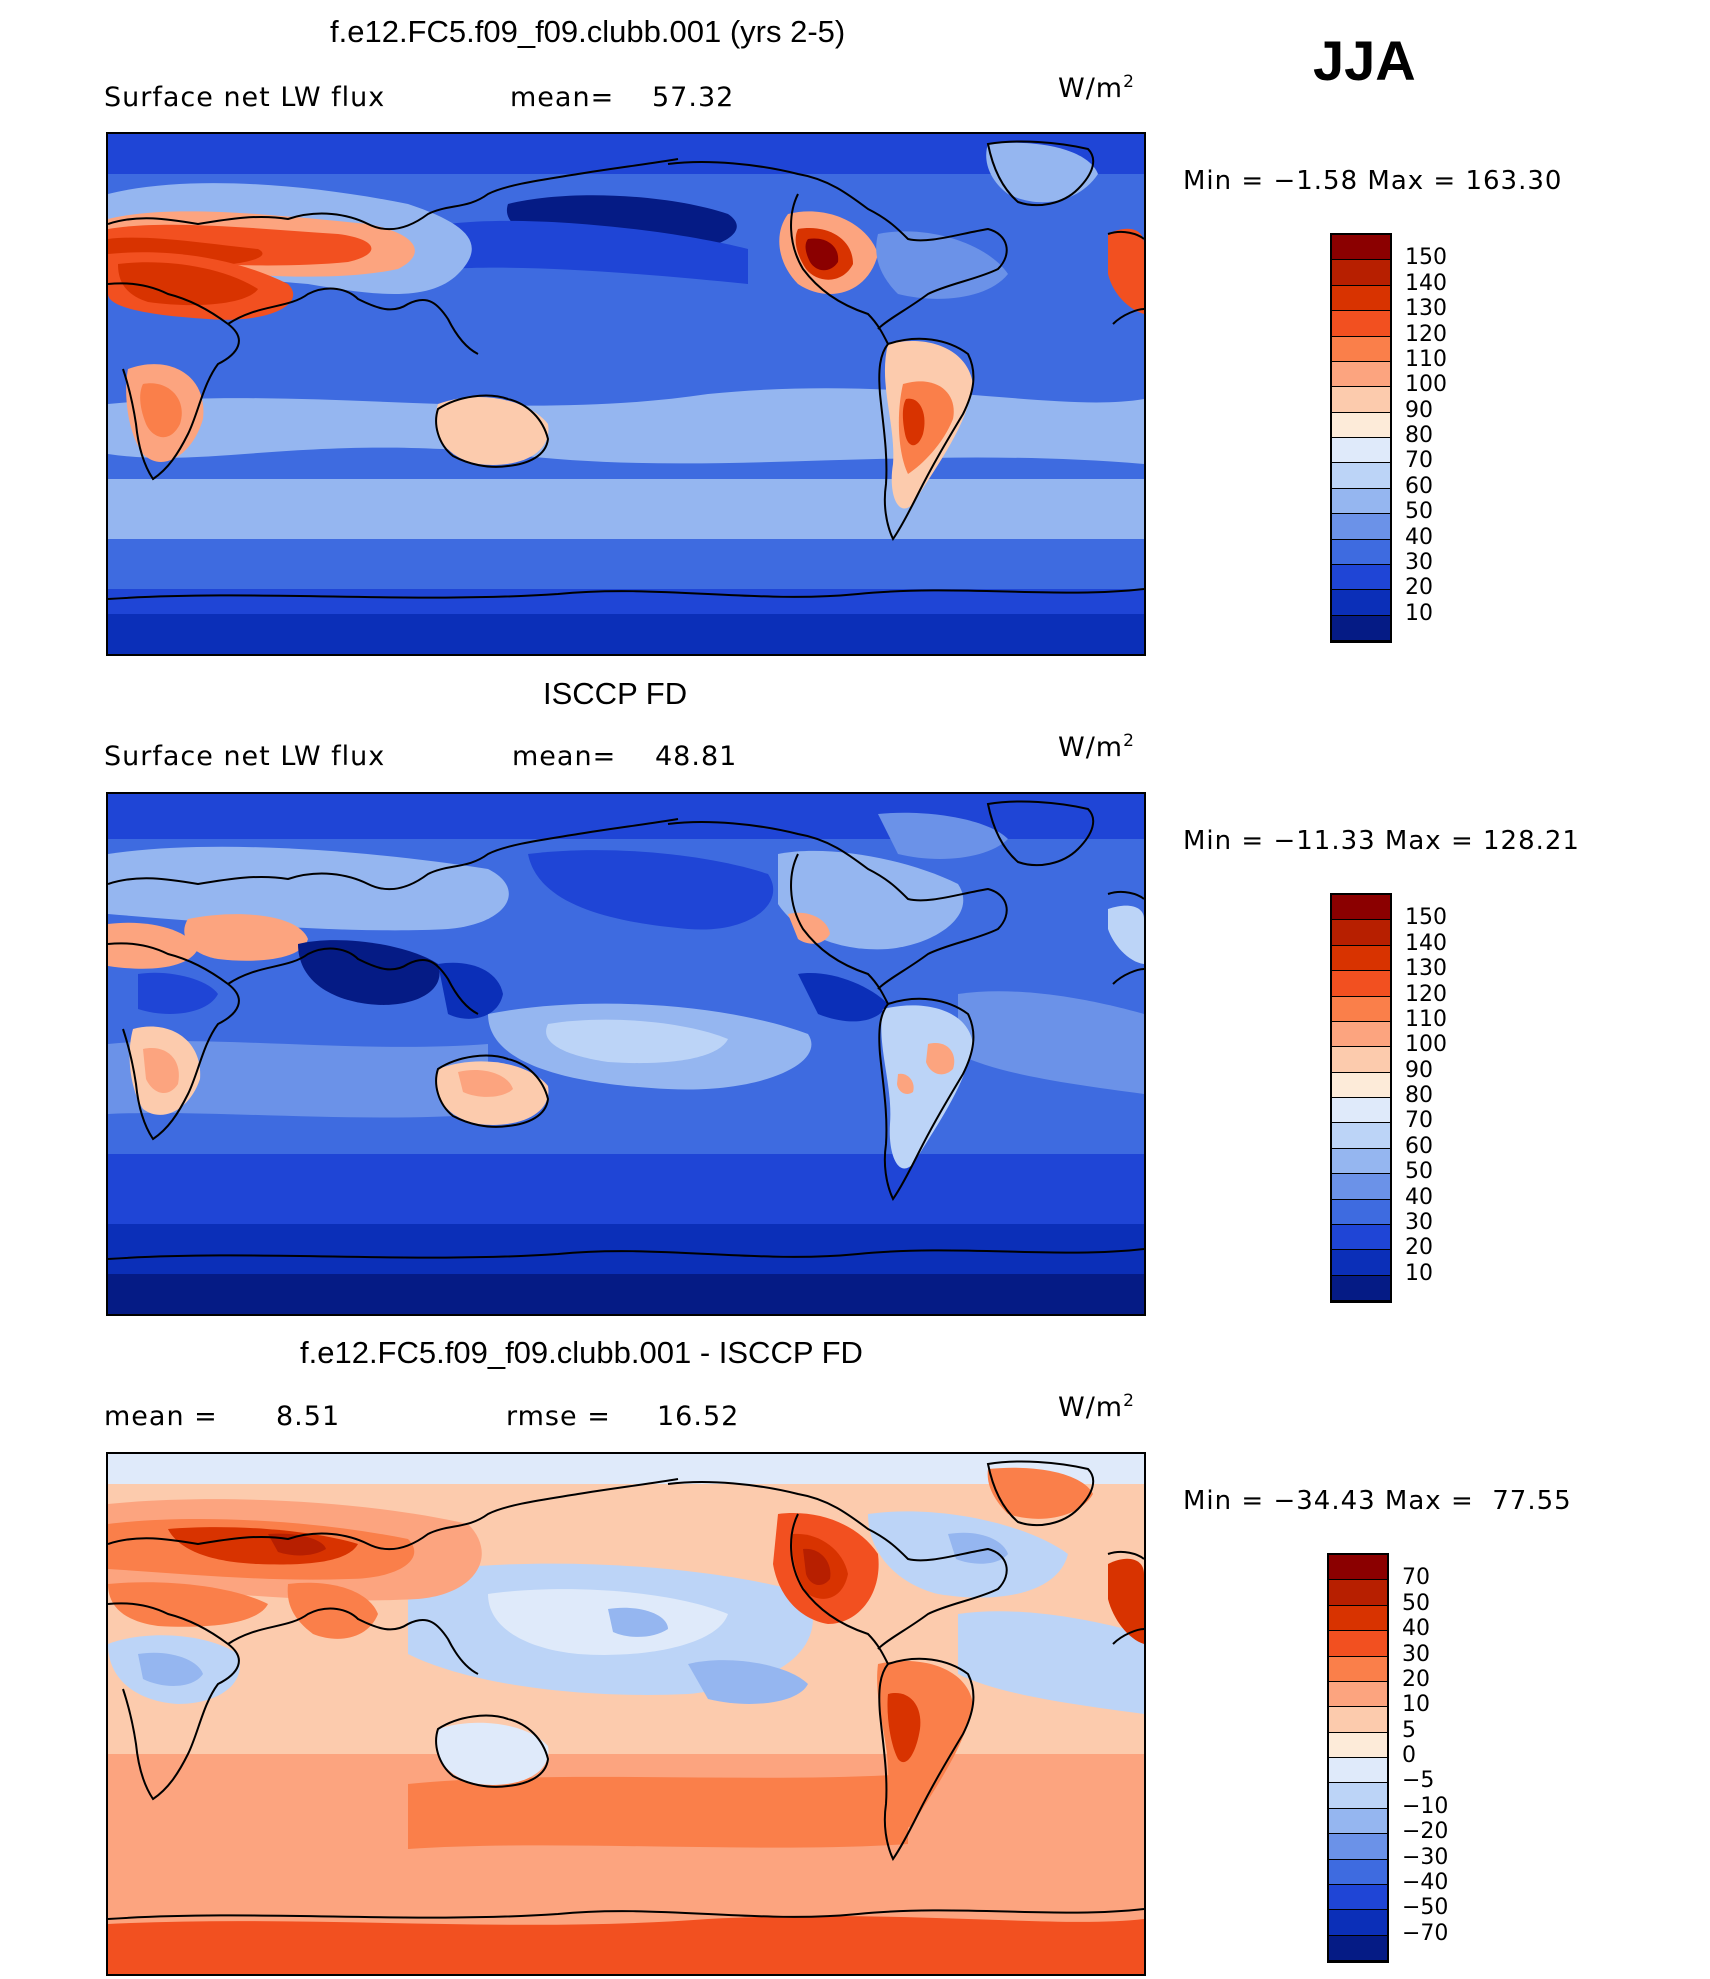 The width and height of the screenshot is (1710, 1979). What do you see at coordinates (581, 1352) in the screenshot?
I see `panel-3-title: f.e12.FC5.f09_f09.clubb.001 - ISCCP FD` at bounding box center [581, 1352].